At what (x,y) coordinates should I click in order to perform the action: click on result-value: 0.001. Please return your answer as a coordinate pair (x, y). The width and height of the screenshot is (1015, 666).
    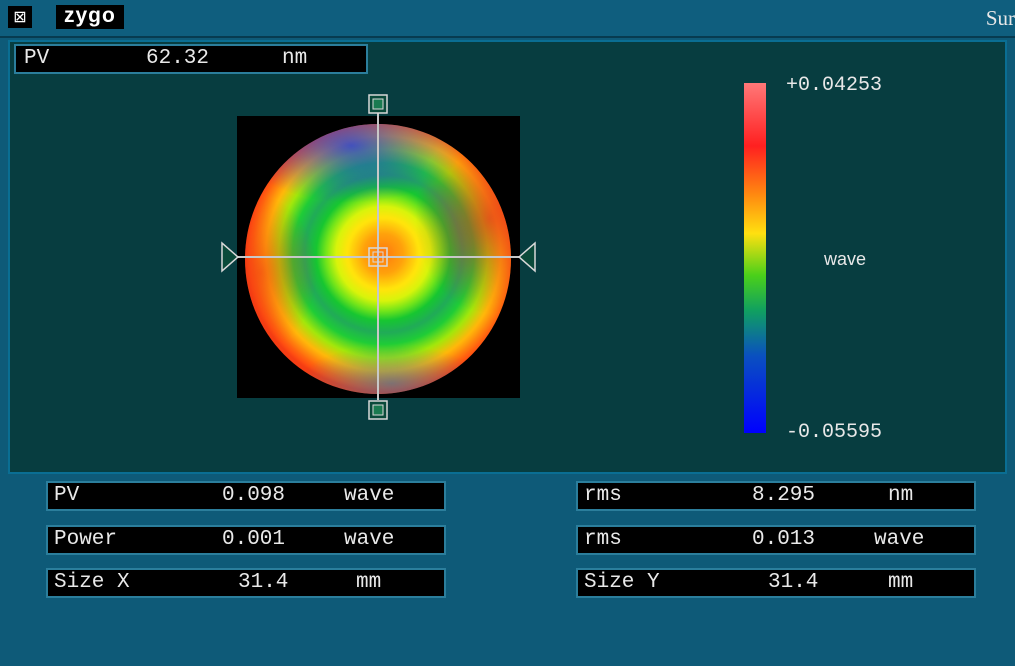
    Looking at the image, I should click on (254, 539).